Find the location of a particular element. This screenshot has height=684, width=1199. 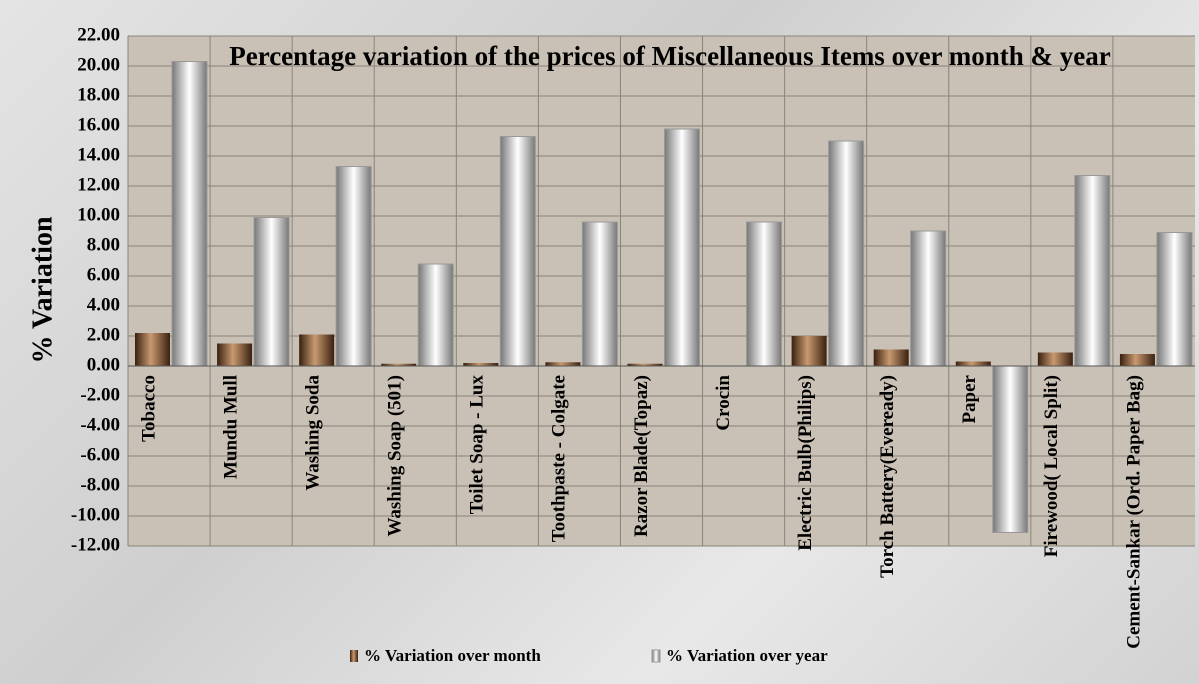

y-tick-label: -2.00 is located at coordinates (100, 394).